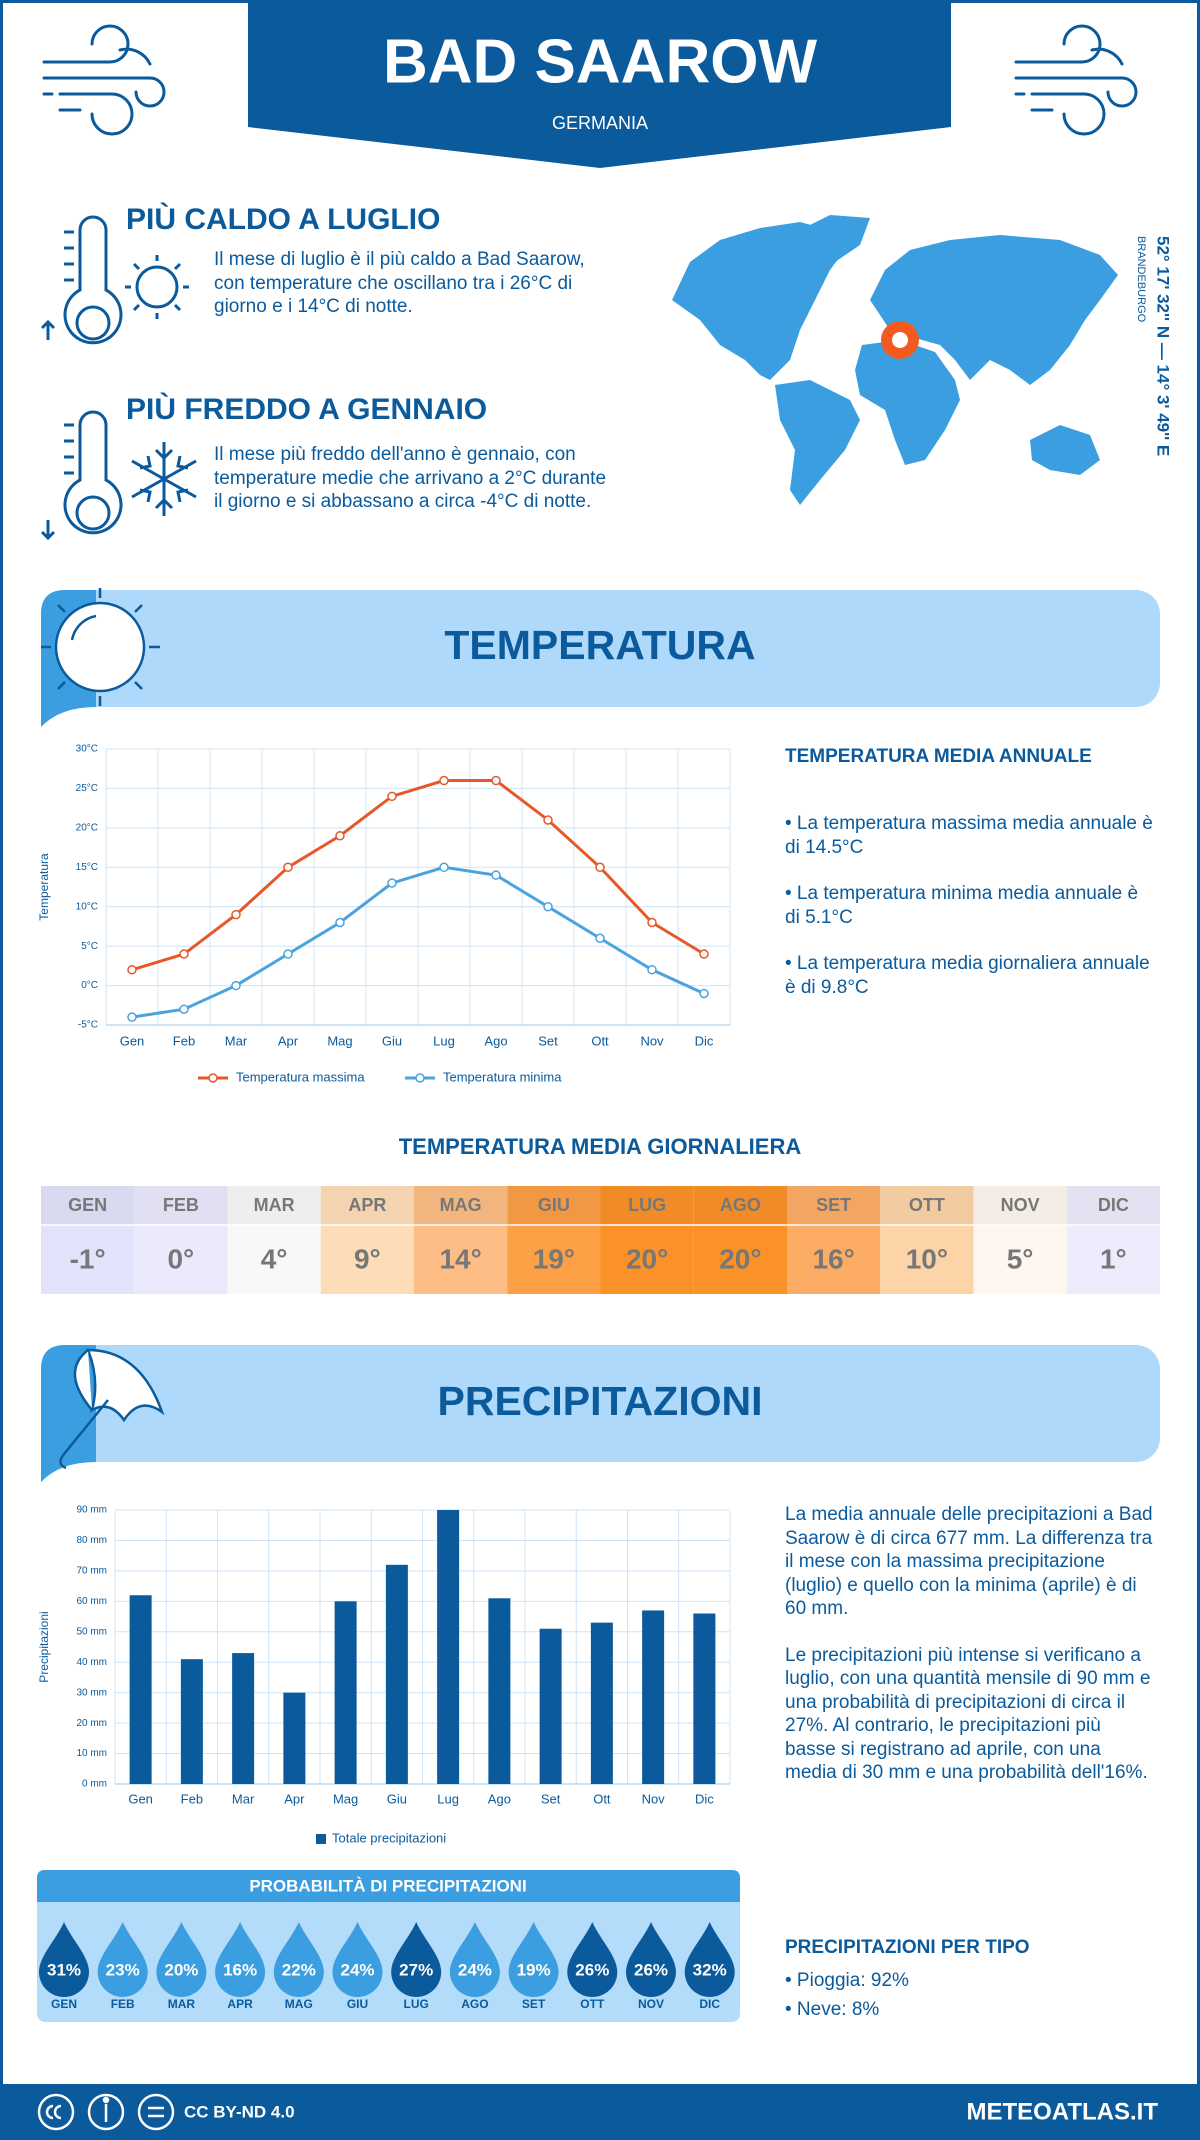 This screenshot has height=2140, width=1200. I want to click on highlight-title: PIÙ FREDDO A GENNAIO, so click(306, 409).